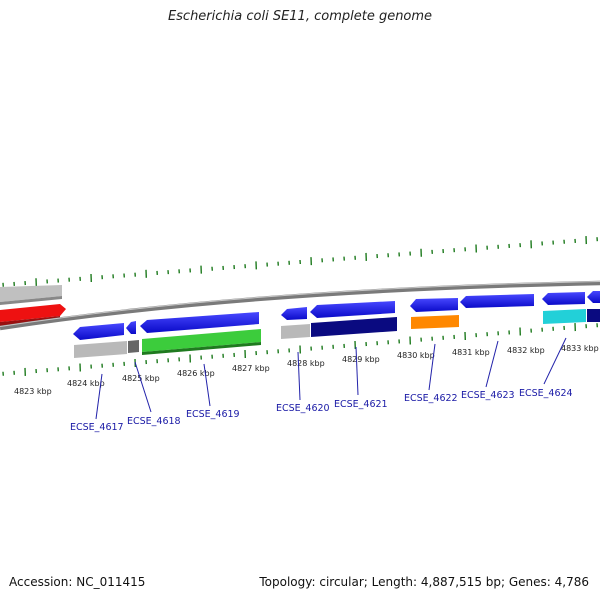 Image resolution: width=600 pixels, height=600 pixels. I want to click on kbp-tick-label: 4830 kbp, so click(416, 355).